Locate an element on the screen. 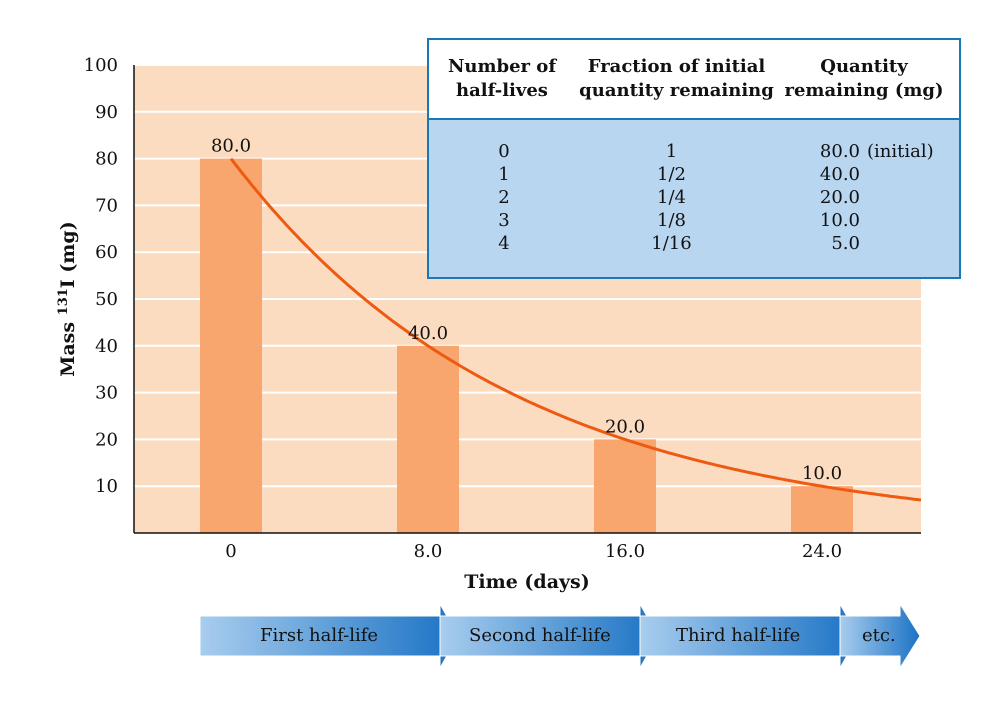  header-line: Number of is located at coordinates (502, 66).